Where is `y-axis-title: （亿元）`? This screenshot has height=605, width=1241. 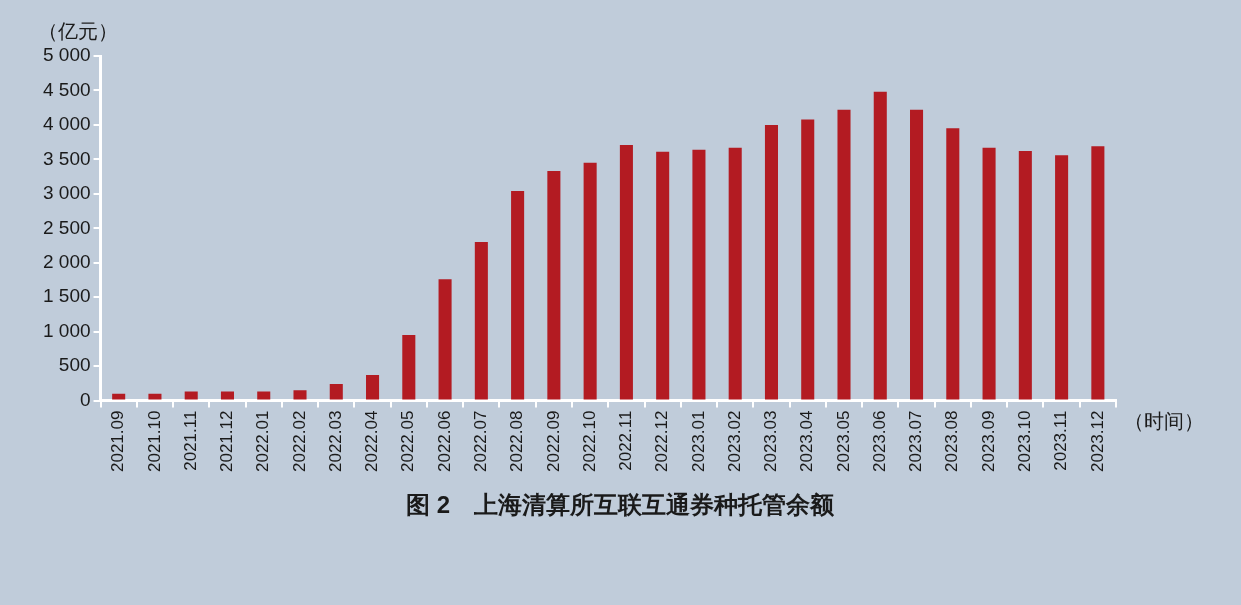
y-axis-title: （亿元） is located at coordinates (78, 30).